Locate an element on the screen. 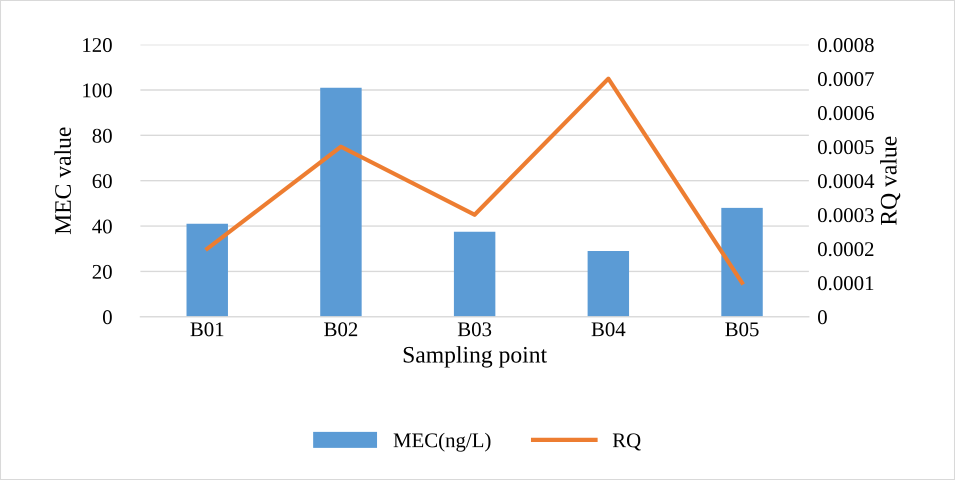 This screenshot has height=480, width=955. y-tick-label: 80 is located at coordinates (102, 135).